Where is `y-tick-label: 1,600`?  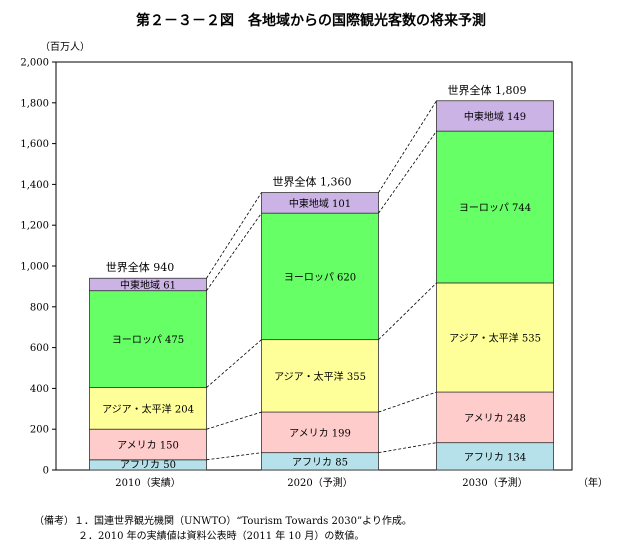
y-tick-label: 1,600 is located at coordinates (34, 144).